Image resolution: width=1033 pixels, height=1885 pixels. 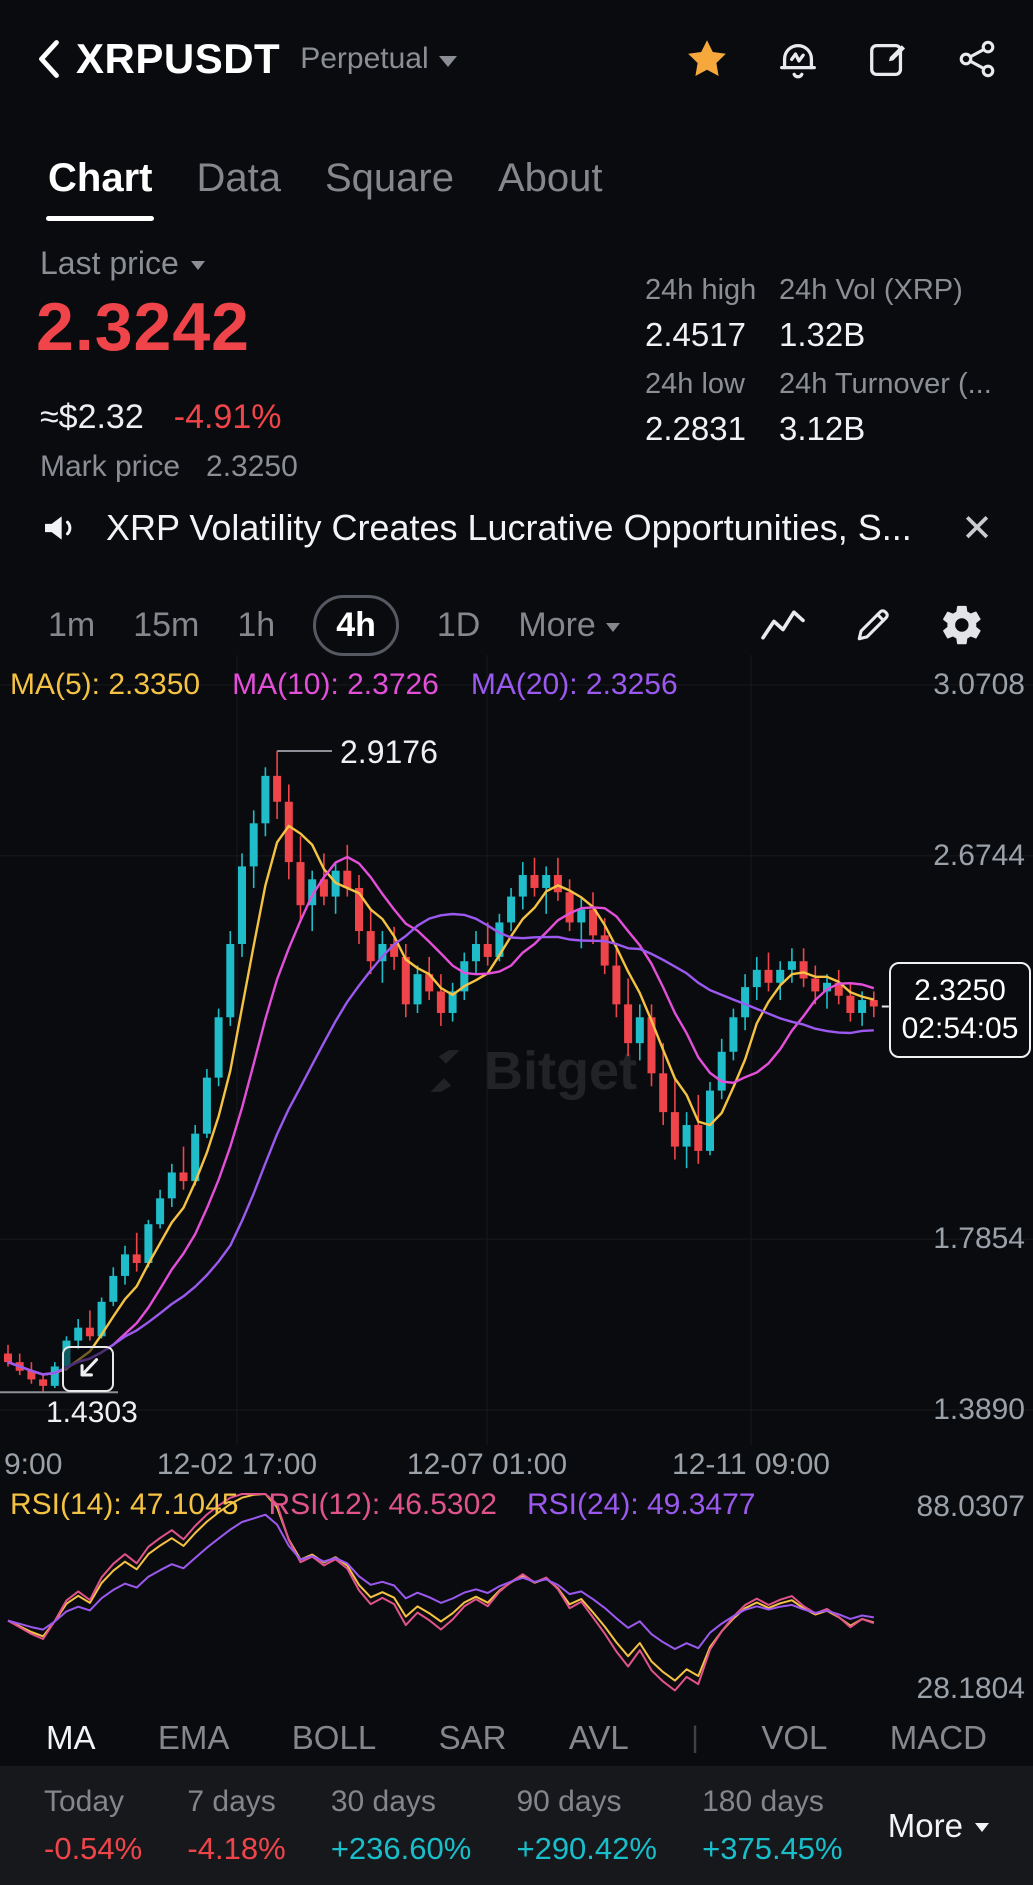 I want to click on chart-scale-button, so click(x=88, y=1369).